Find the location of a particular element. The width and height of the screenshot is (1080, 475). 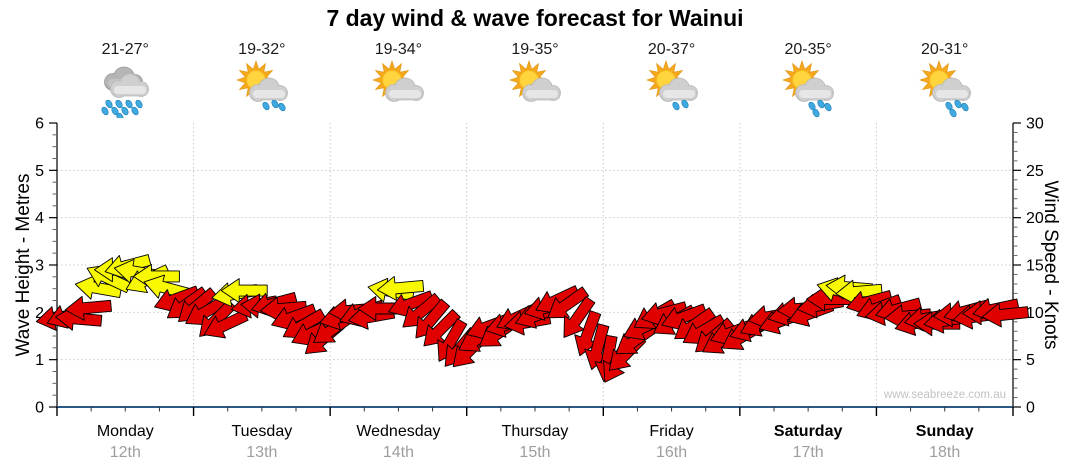

date-label: 13th is located at coordinates (262, 452).